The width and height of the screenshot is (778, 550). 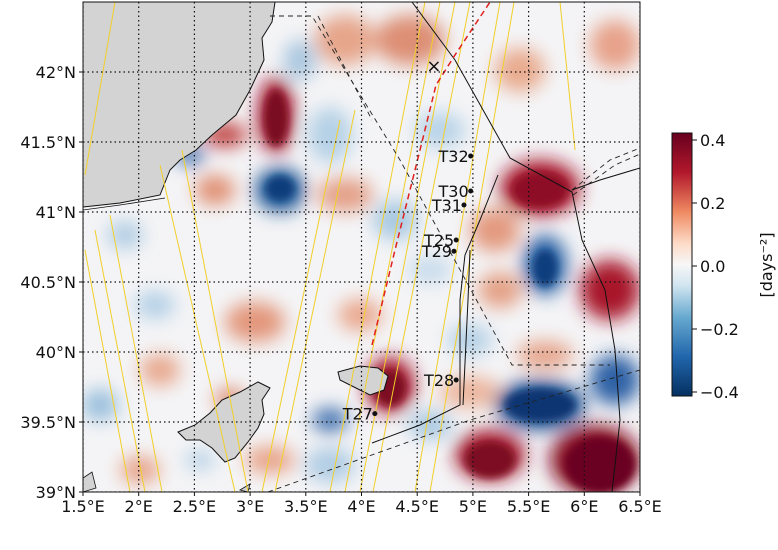 I want to click on lat-tick-label: 40°N, so click(x=56, y=352).